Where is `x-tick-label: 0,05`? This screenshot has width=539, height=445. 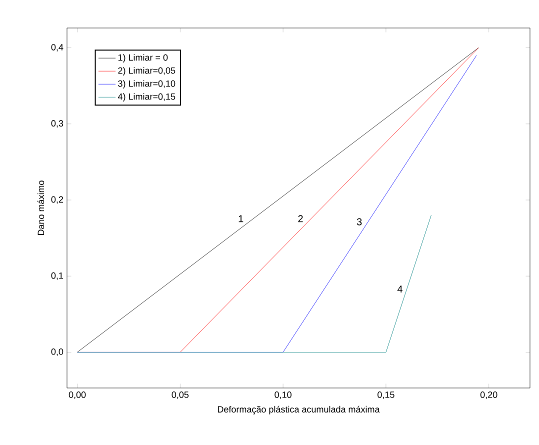
x-tick-label: 0,05 is located at coordinates (180, 395).